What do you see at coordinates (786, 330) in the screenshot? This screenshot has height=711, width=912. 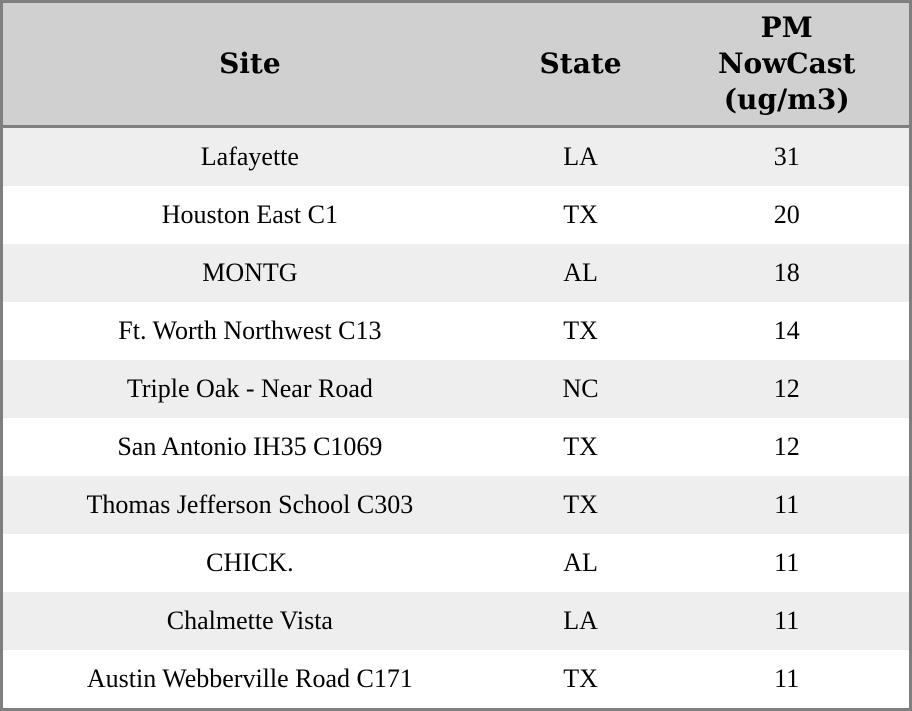 I see `cell-pm: 14` at bounding box center [786, 330].